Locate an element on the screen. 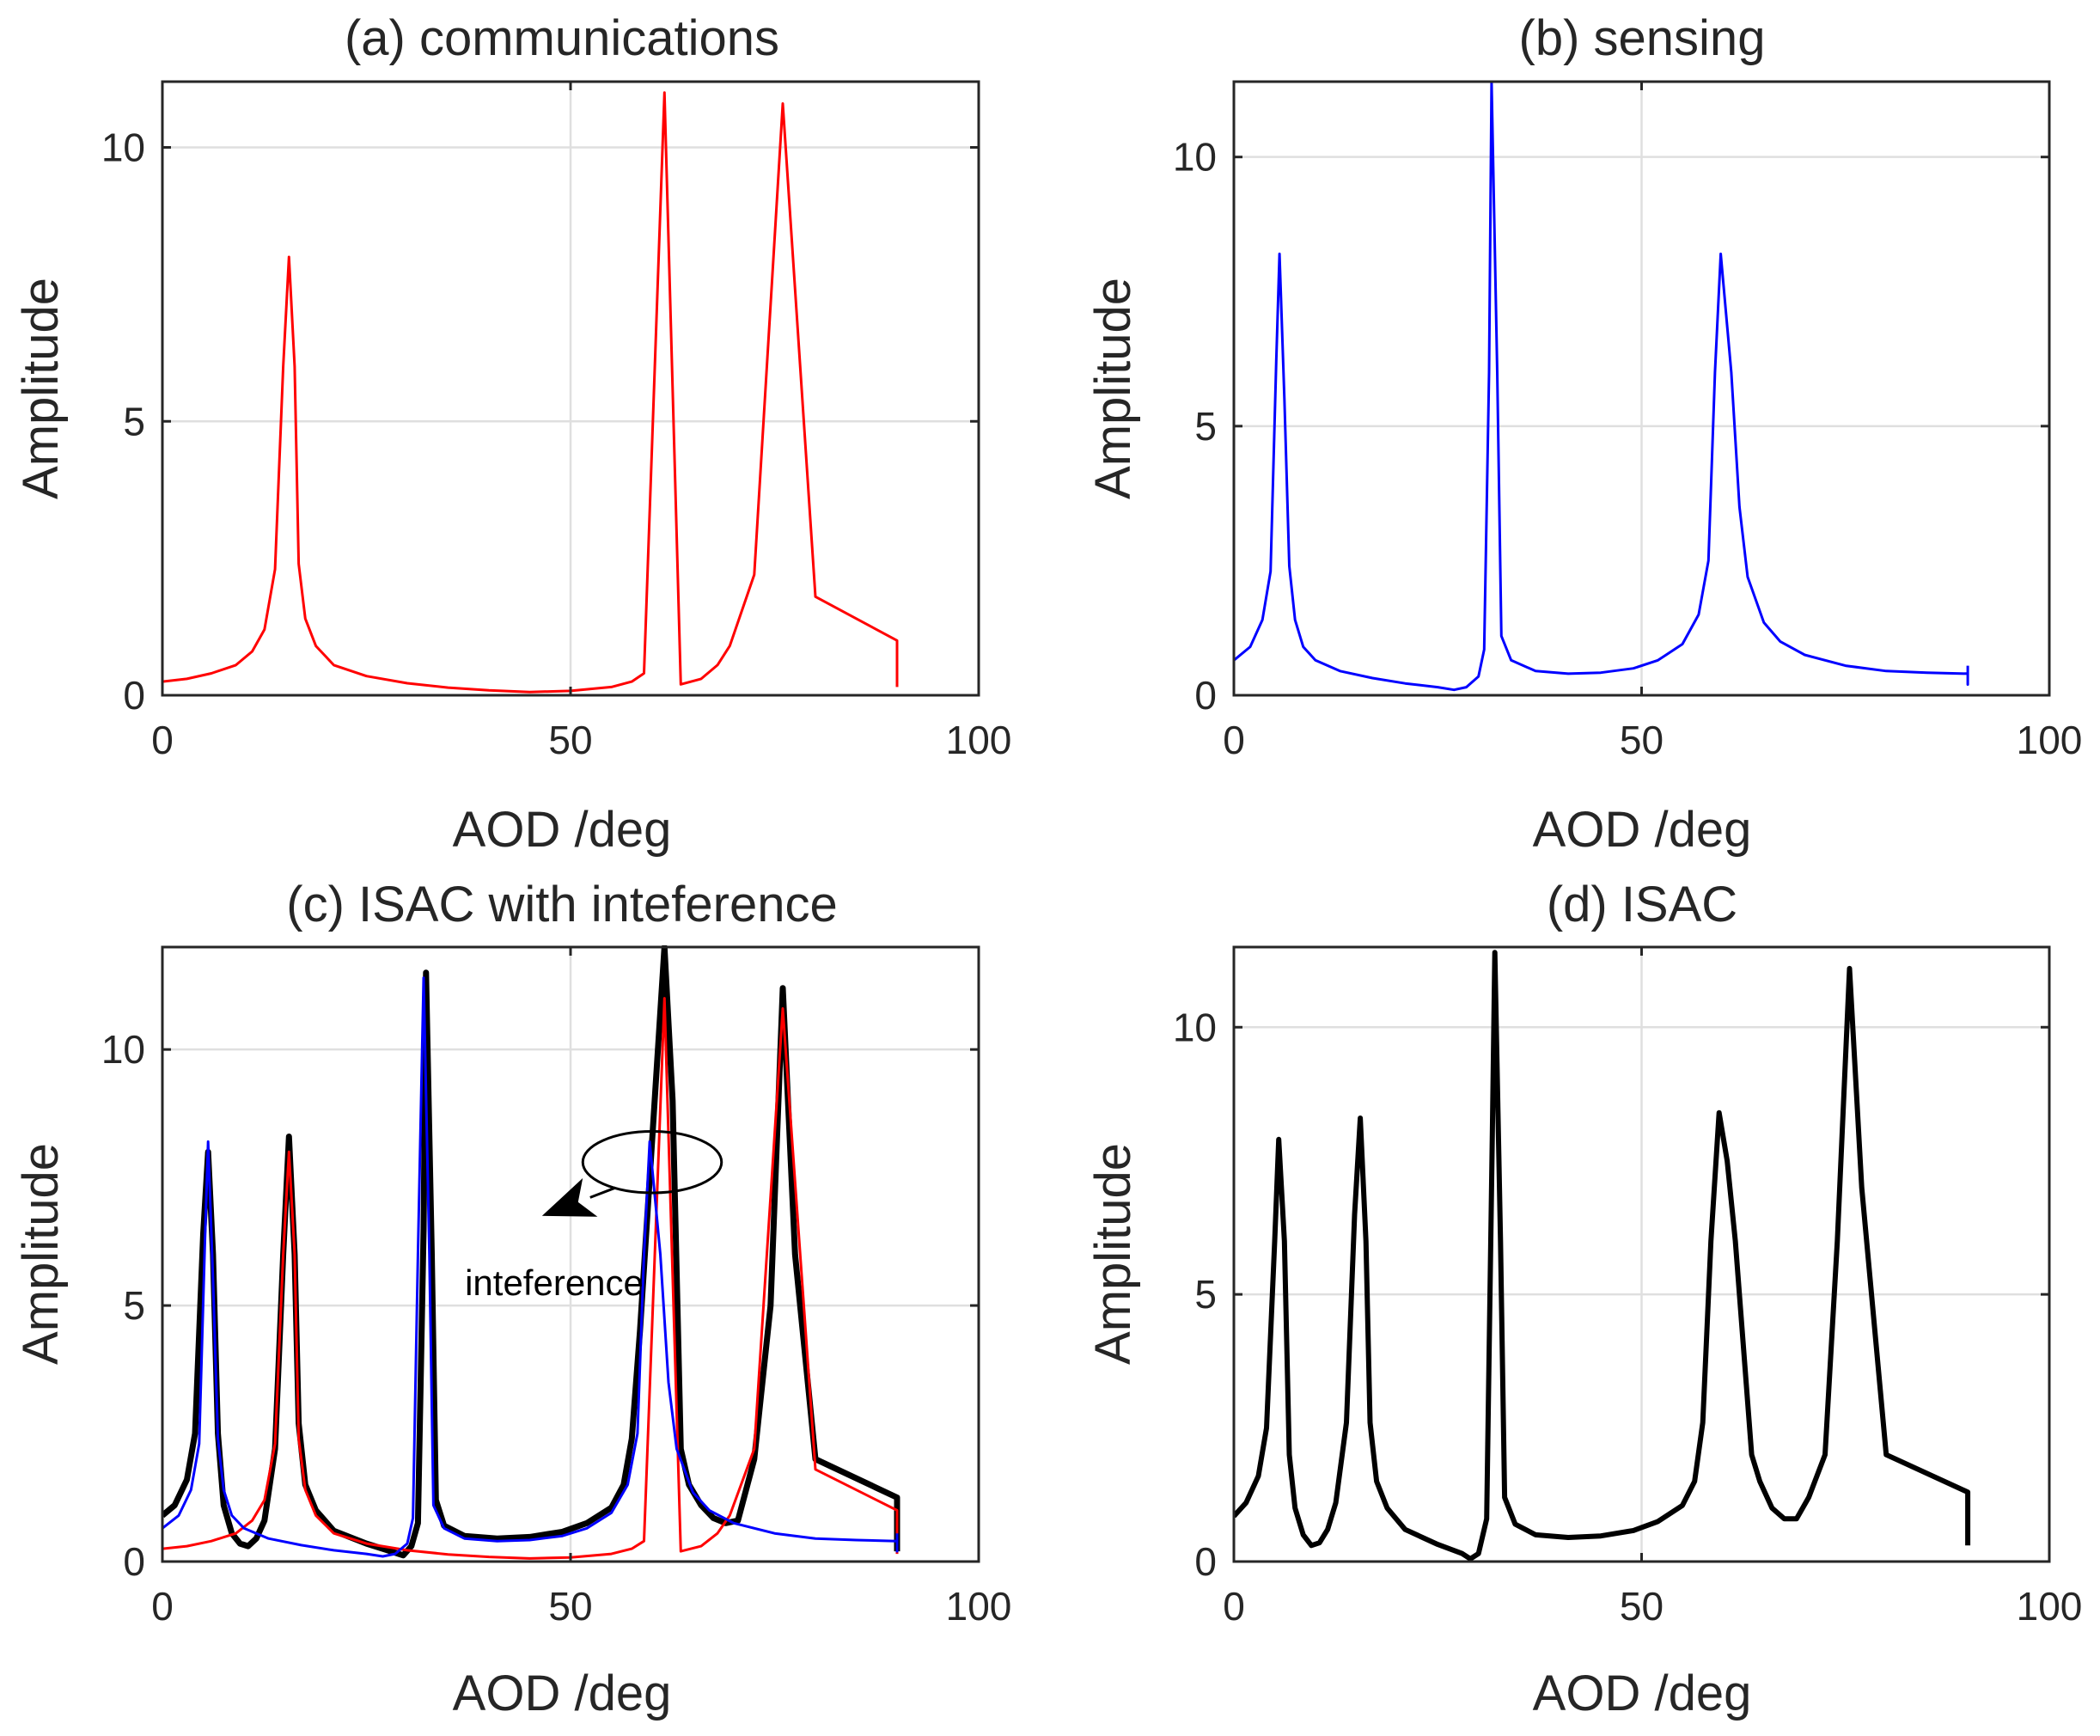 The image size is (2100, 1736). panel-d-xlabel: AOD /deg is located at coordinates (1642, 1693).